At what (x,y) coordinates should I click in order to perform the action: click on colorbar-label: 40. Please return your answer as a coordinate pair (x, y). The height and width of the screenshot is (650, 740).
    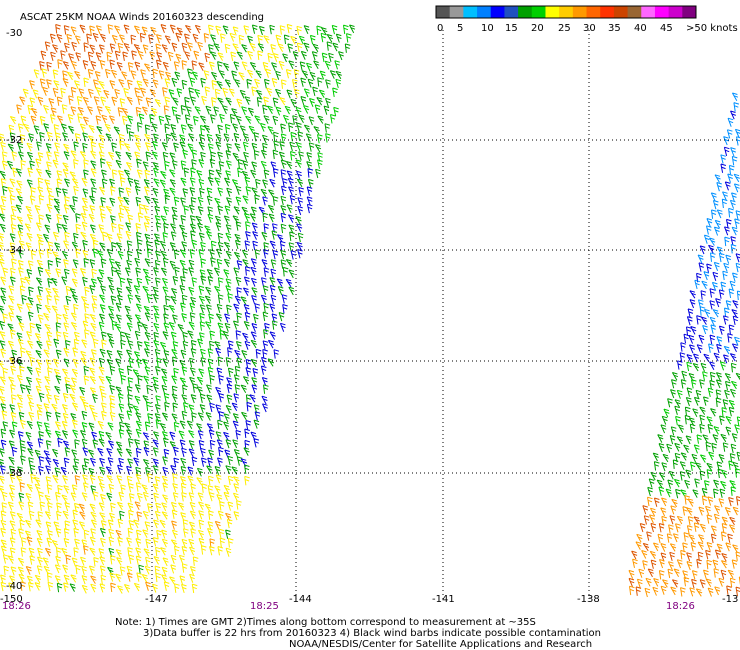
    Looking at the image, I should click on (640, 28).